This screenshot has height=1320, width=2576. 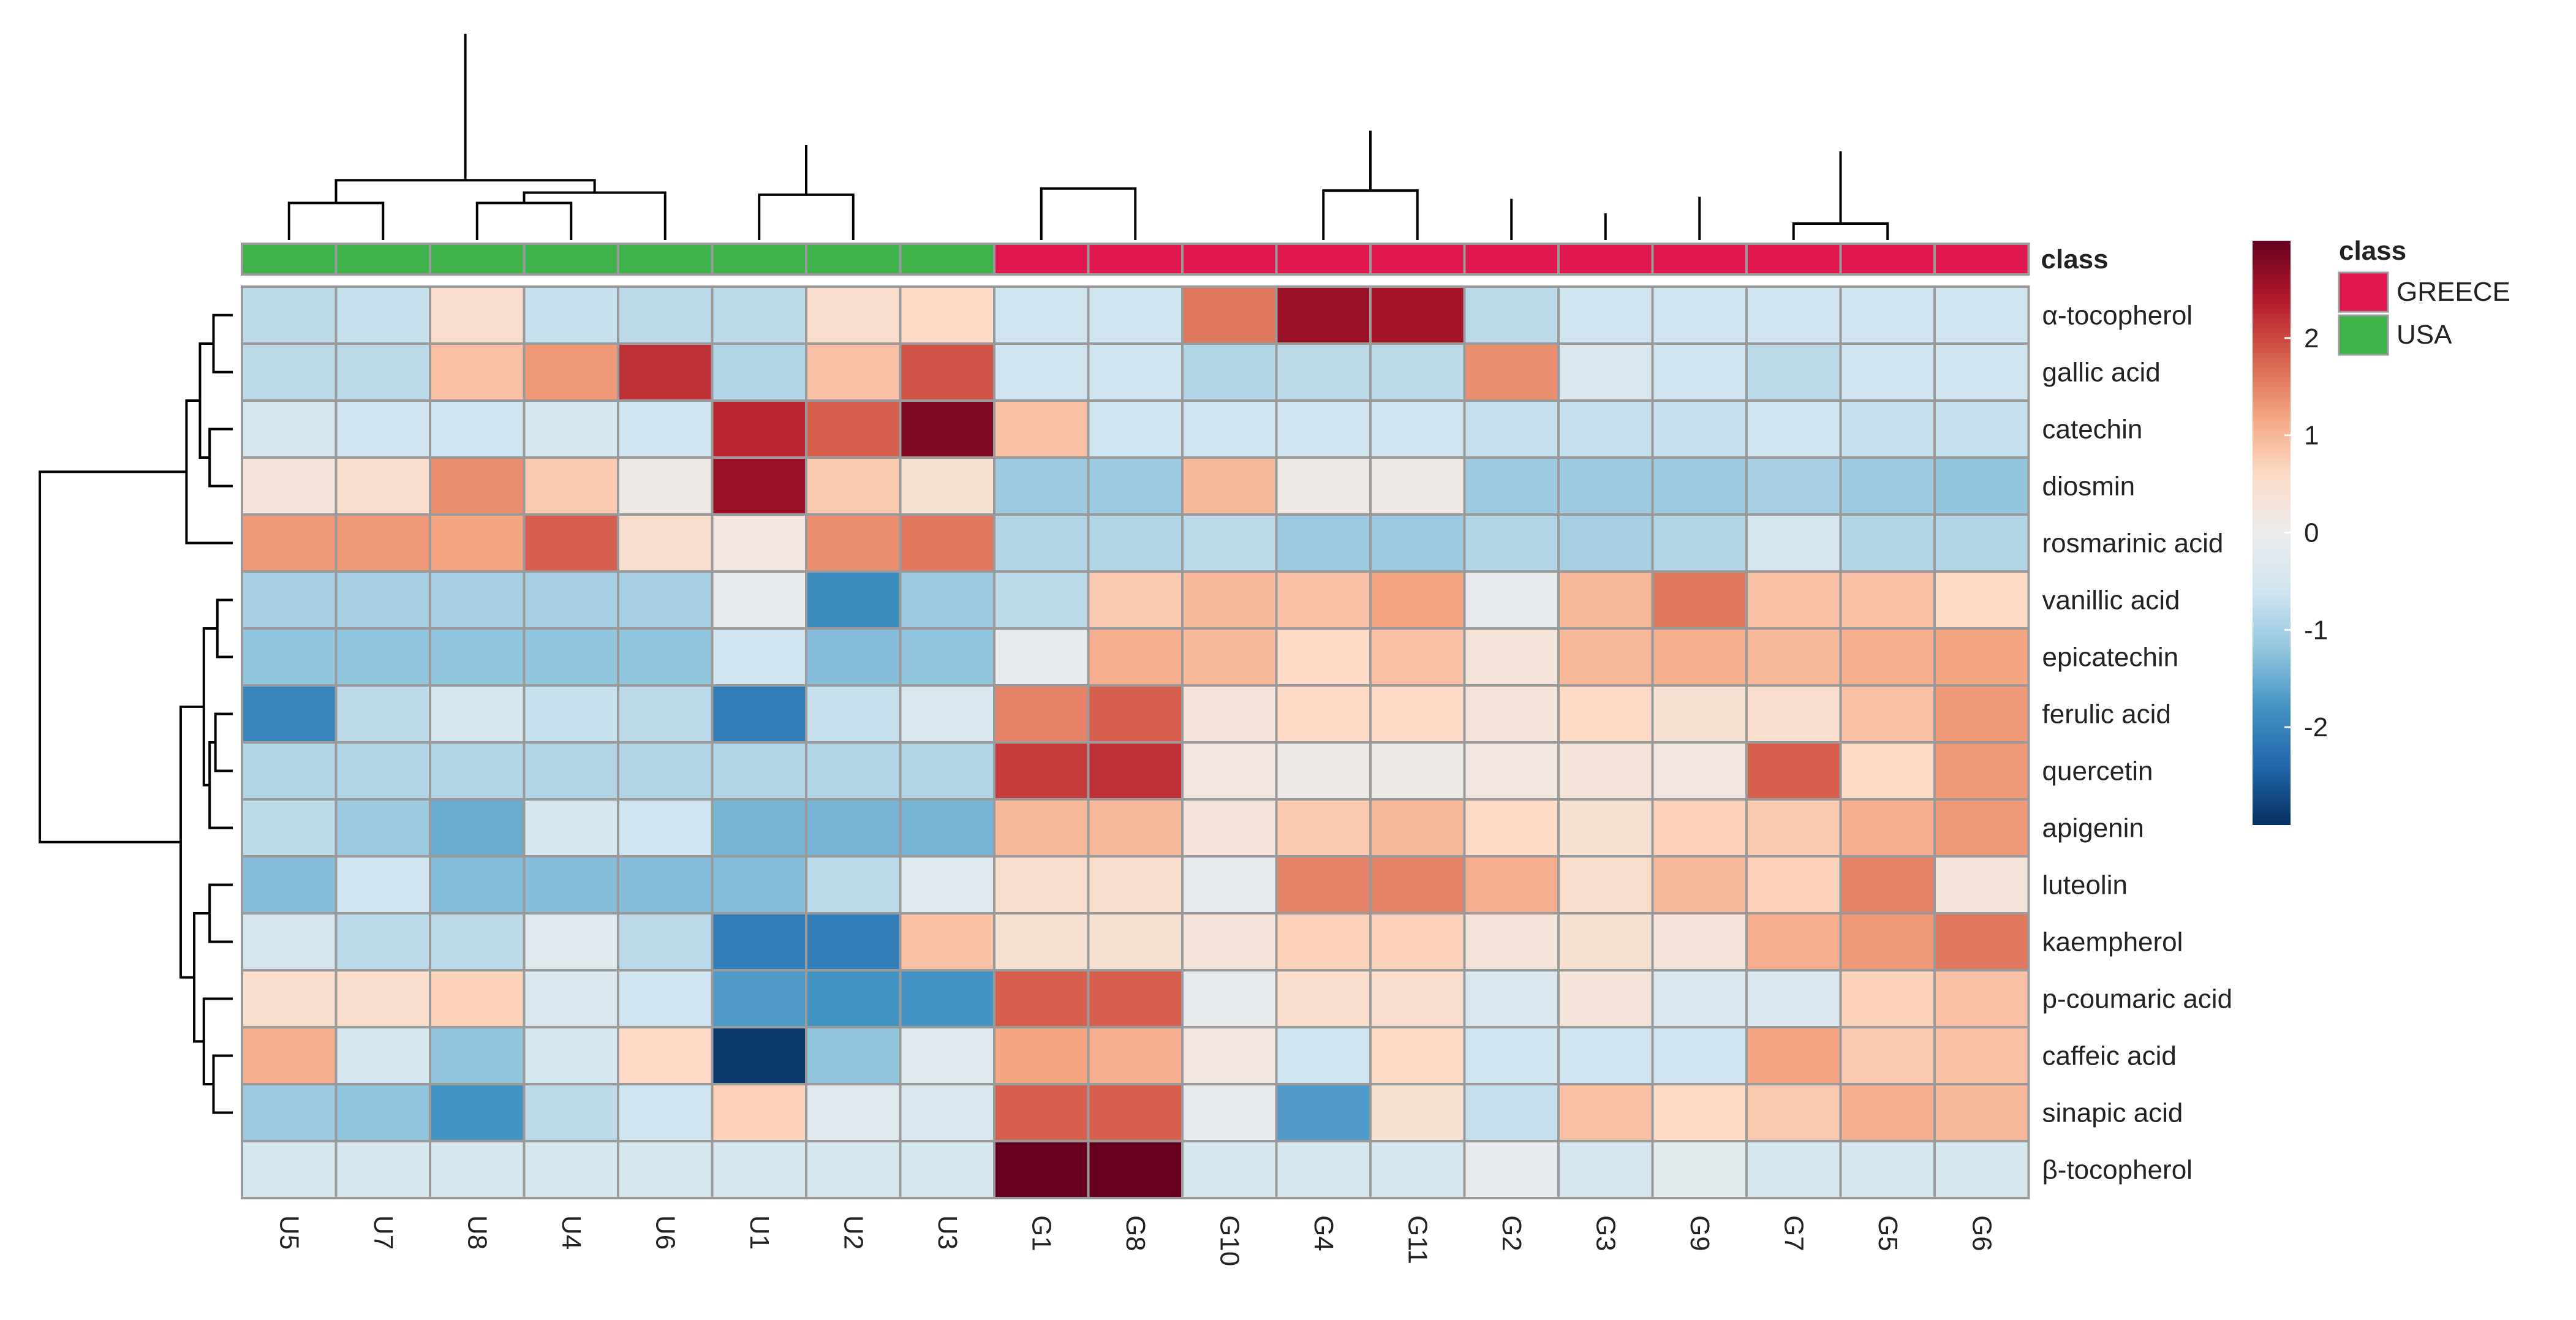 I want to click on row-label: luteolin, so click(x=2085, y=885).